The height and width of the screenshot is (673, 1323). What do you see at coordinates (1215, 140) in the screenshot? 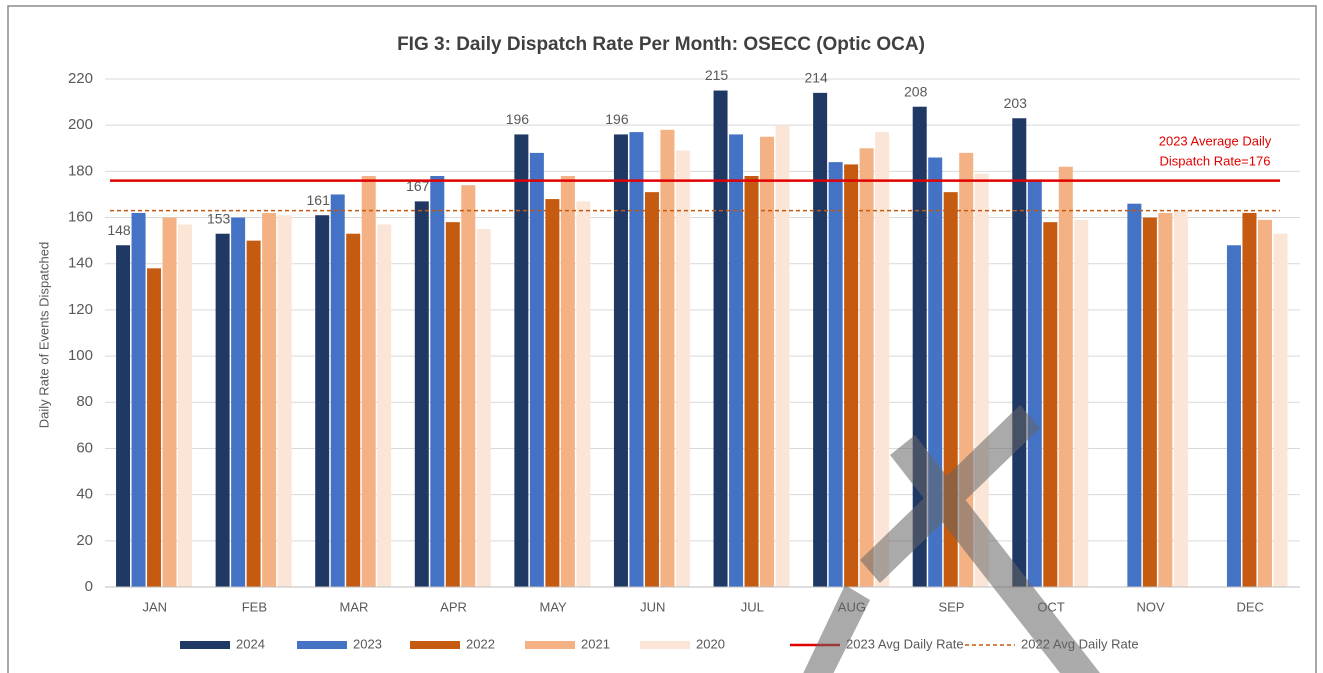
I see `annotation: 2023 Average Daily` at bounding box center [1215, 140].